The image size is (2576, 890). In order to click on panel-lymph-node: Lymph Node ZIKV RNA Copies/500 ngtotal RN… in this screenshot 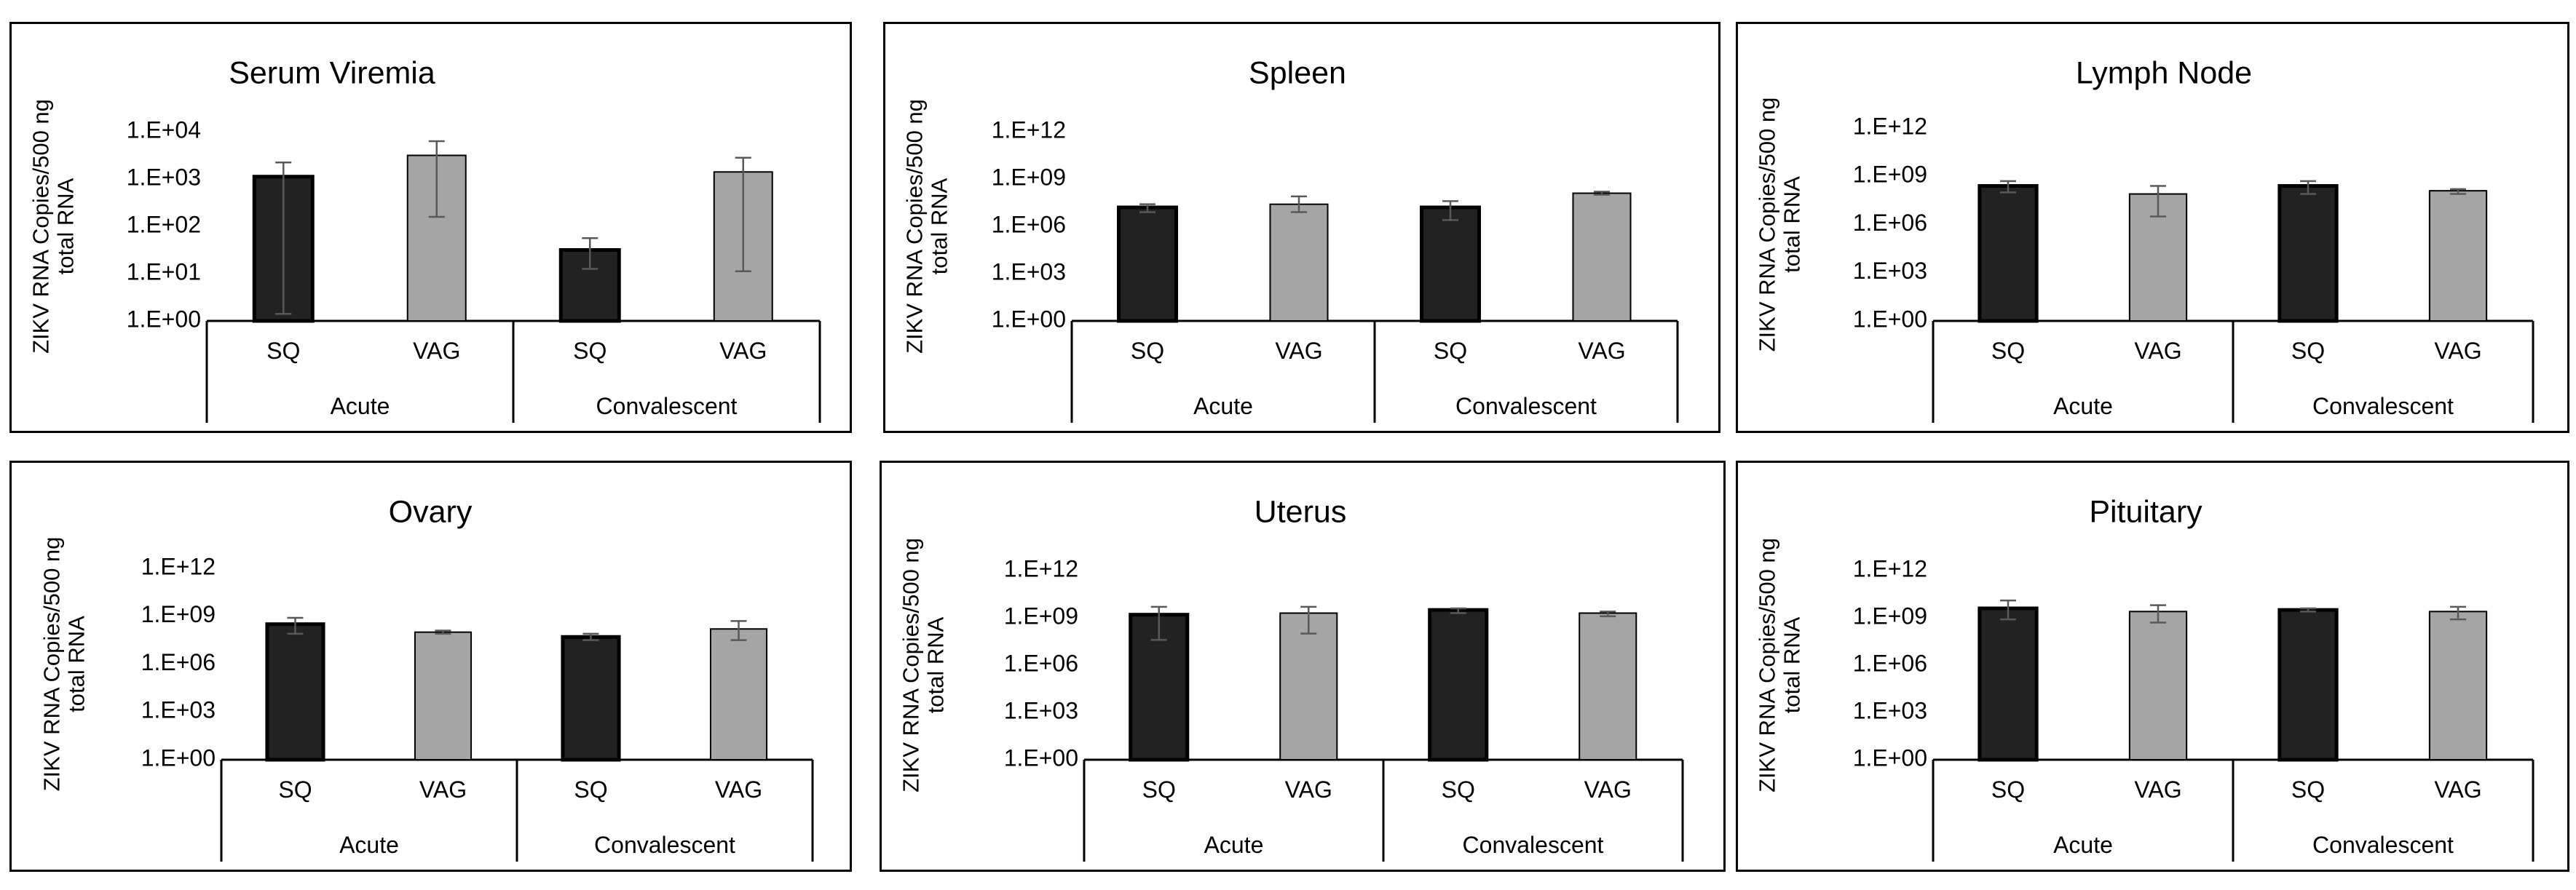, I will do `click(2152, 228)`.